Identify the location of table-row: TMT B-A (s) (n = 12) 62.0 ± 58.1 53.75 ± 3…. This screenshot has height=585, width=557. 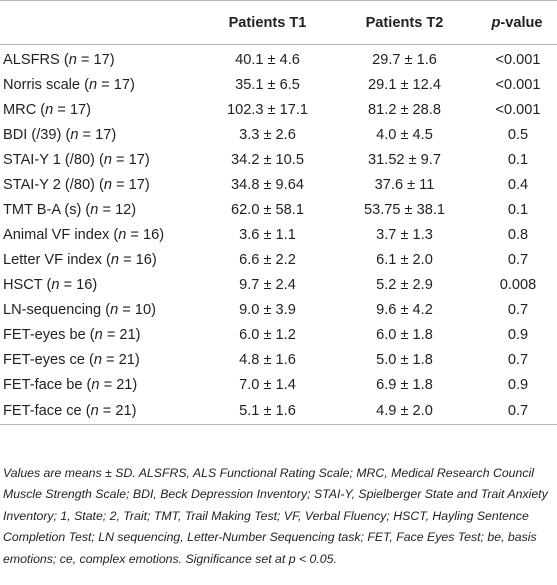
(278, 210).